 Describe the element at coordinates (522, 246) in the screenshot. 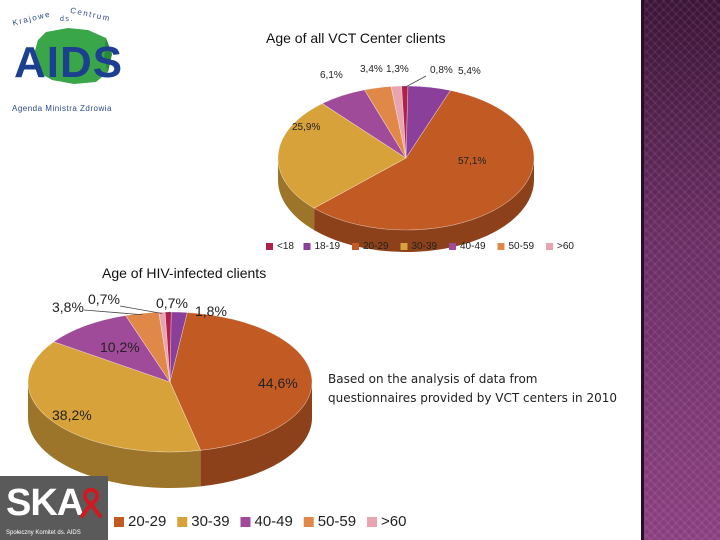

I see `chart1-legend-label-50-59: 50-59` at that location.